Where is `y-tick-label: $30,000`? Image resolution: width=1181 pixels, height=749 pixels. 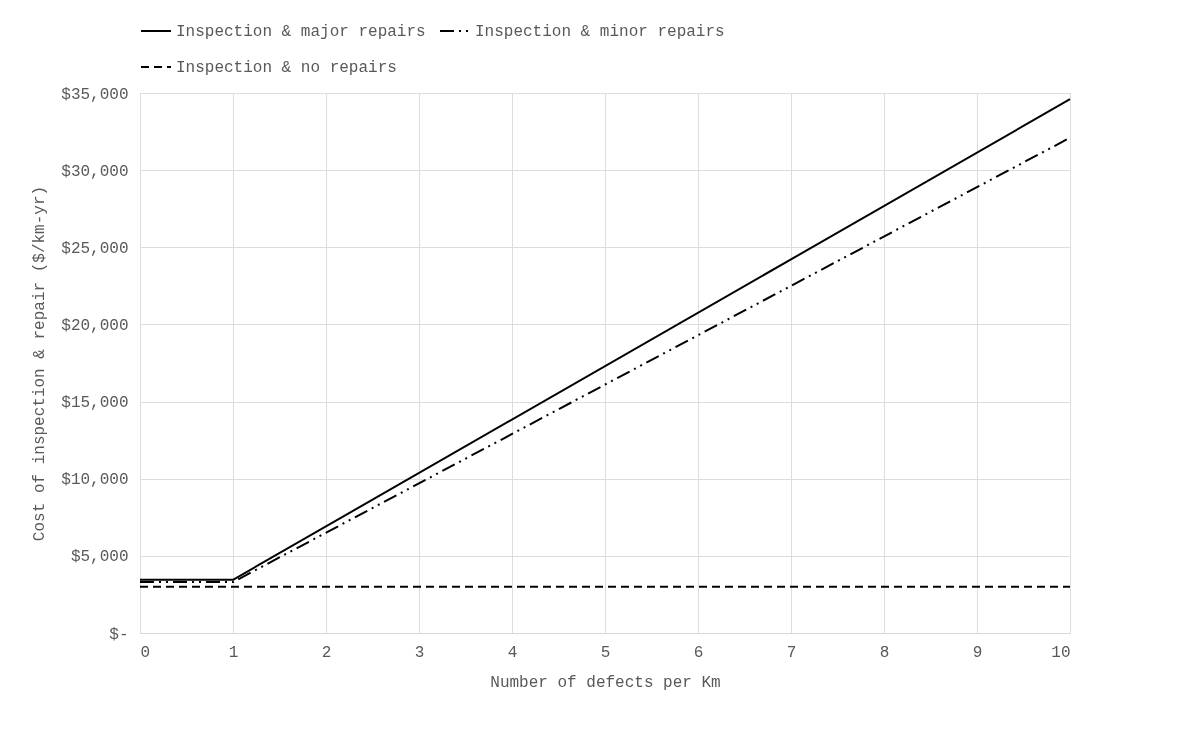 y-tick-label: $30,000 is located at coordinates (95, 171).